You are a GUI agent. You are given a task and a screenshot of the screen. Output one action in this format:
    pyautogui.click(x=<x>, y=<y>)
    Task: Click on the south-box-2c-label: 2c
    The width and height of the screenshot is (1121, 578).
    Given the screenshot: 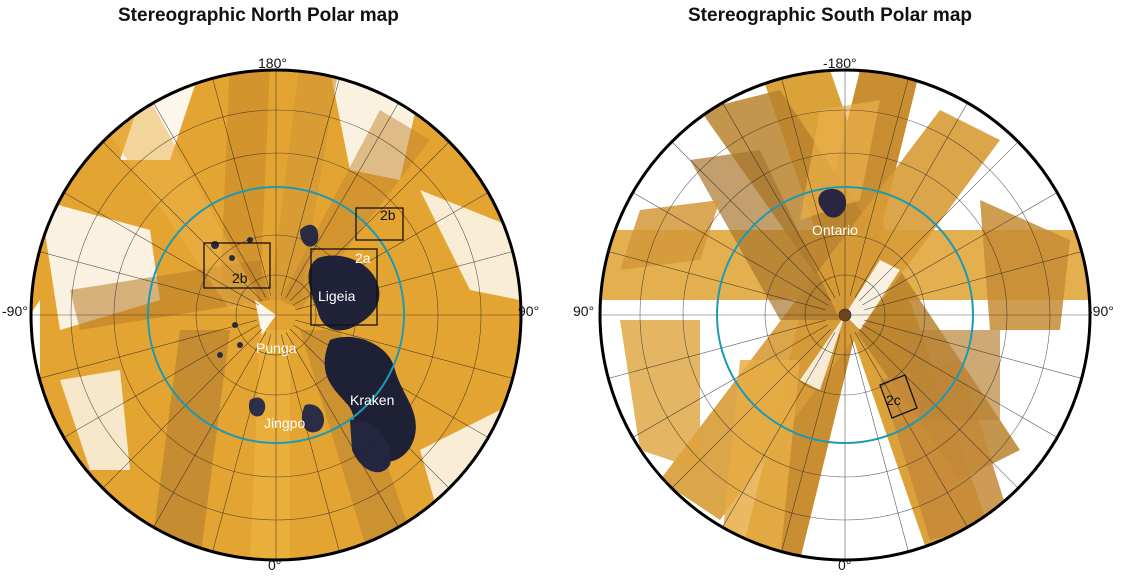 What is the action you would take?
    pyautogui.click(x=893, y=400)
    